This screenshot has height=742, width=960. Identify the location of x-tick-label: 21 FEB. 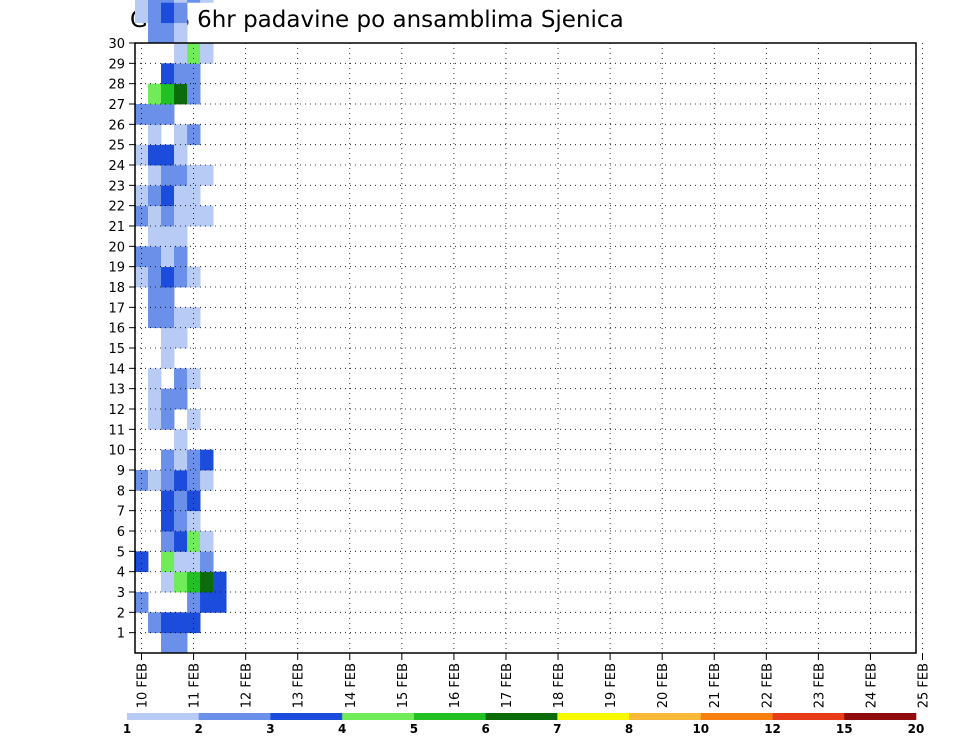
(715, 685).